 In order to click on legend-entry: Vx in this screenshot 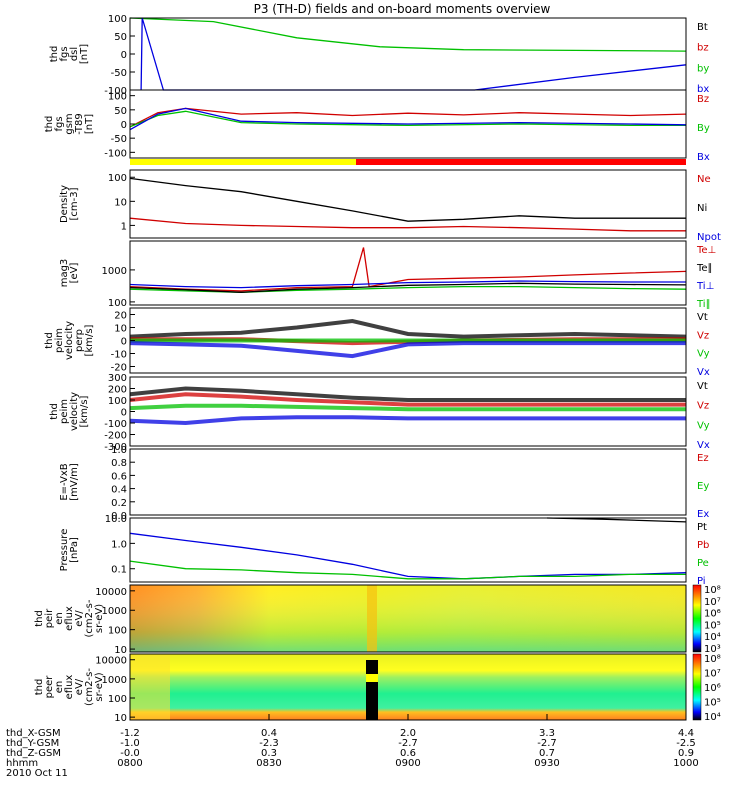, I will do `click(703, 372)`.